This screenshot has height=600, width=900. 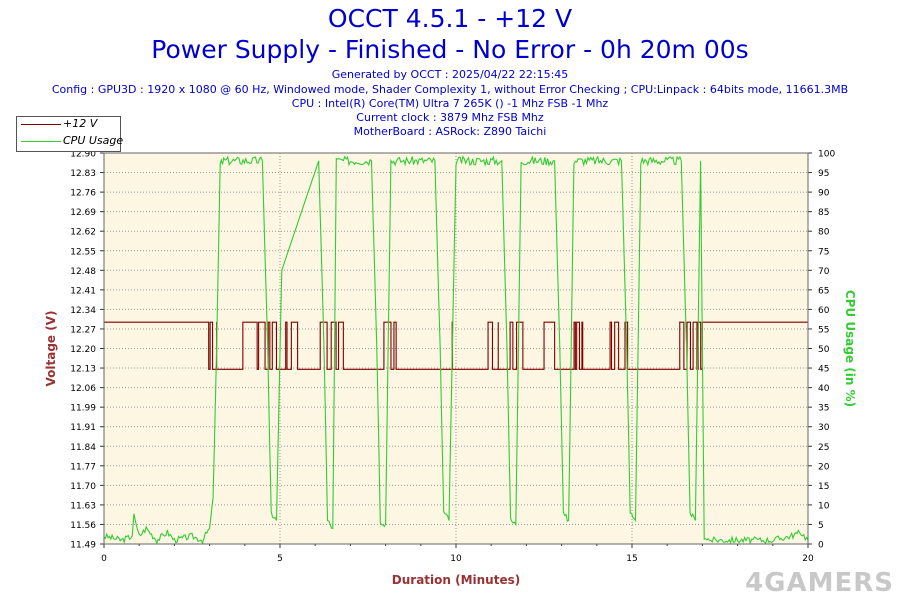 I want to click on y-tick-label: 11.77, so click(x=83, y=467).